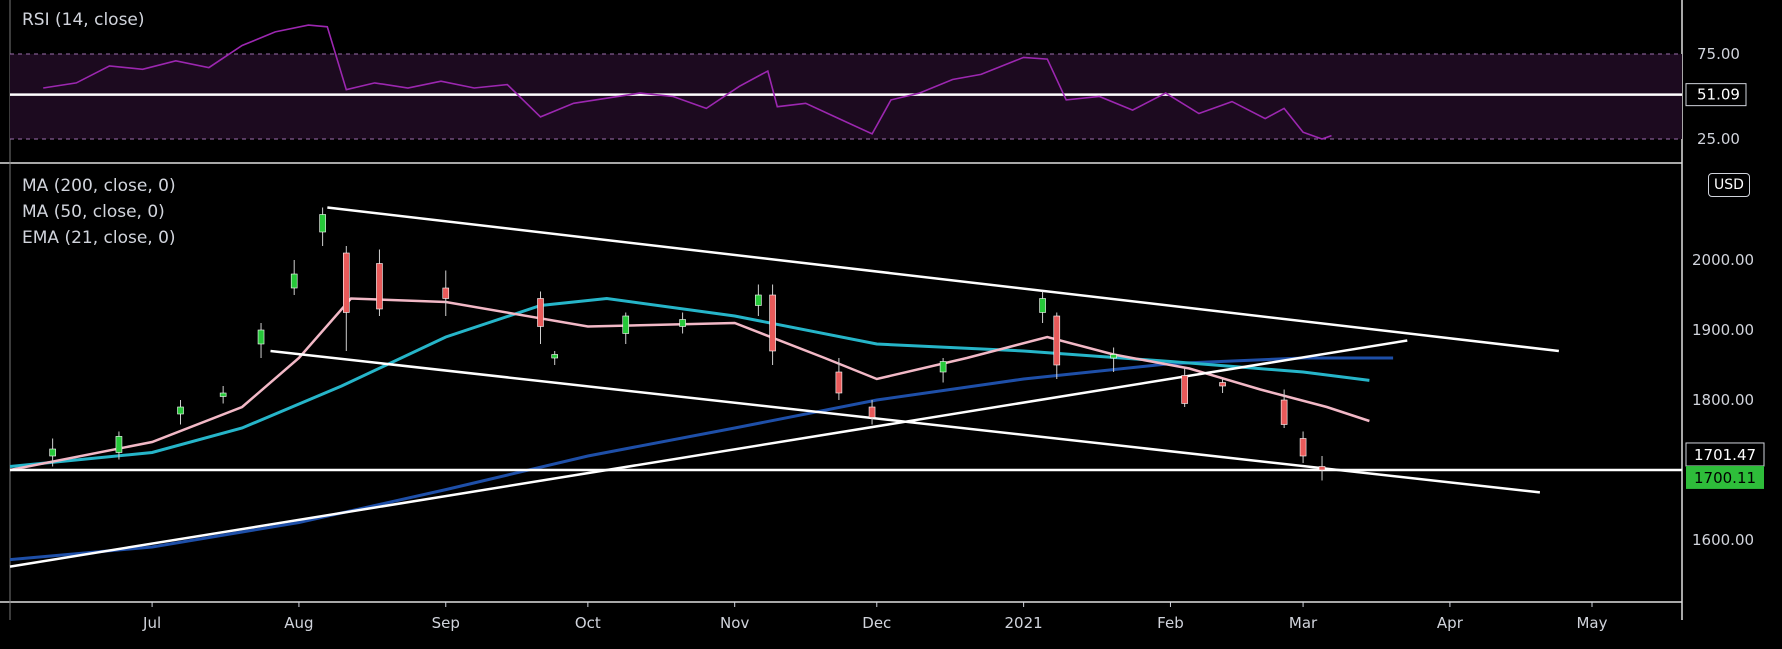 This screenshot has width=1782, height=649. What do you see at coordinates (1303, 623) in the screenshot?
I see `x-tick-mar: Mar` at bounding box center [1303, 623].